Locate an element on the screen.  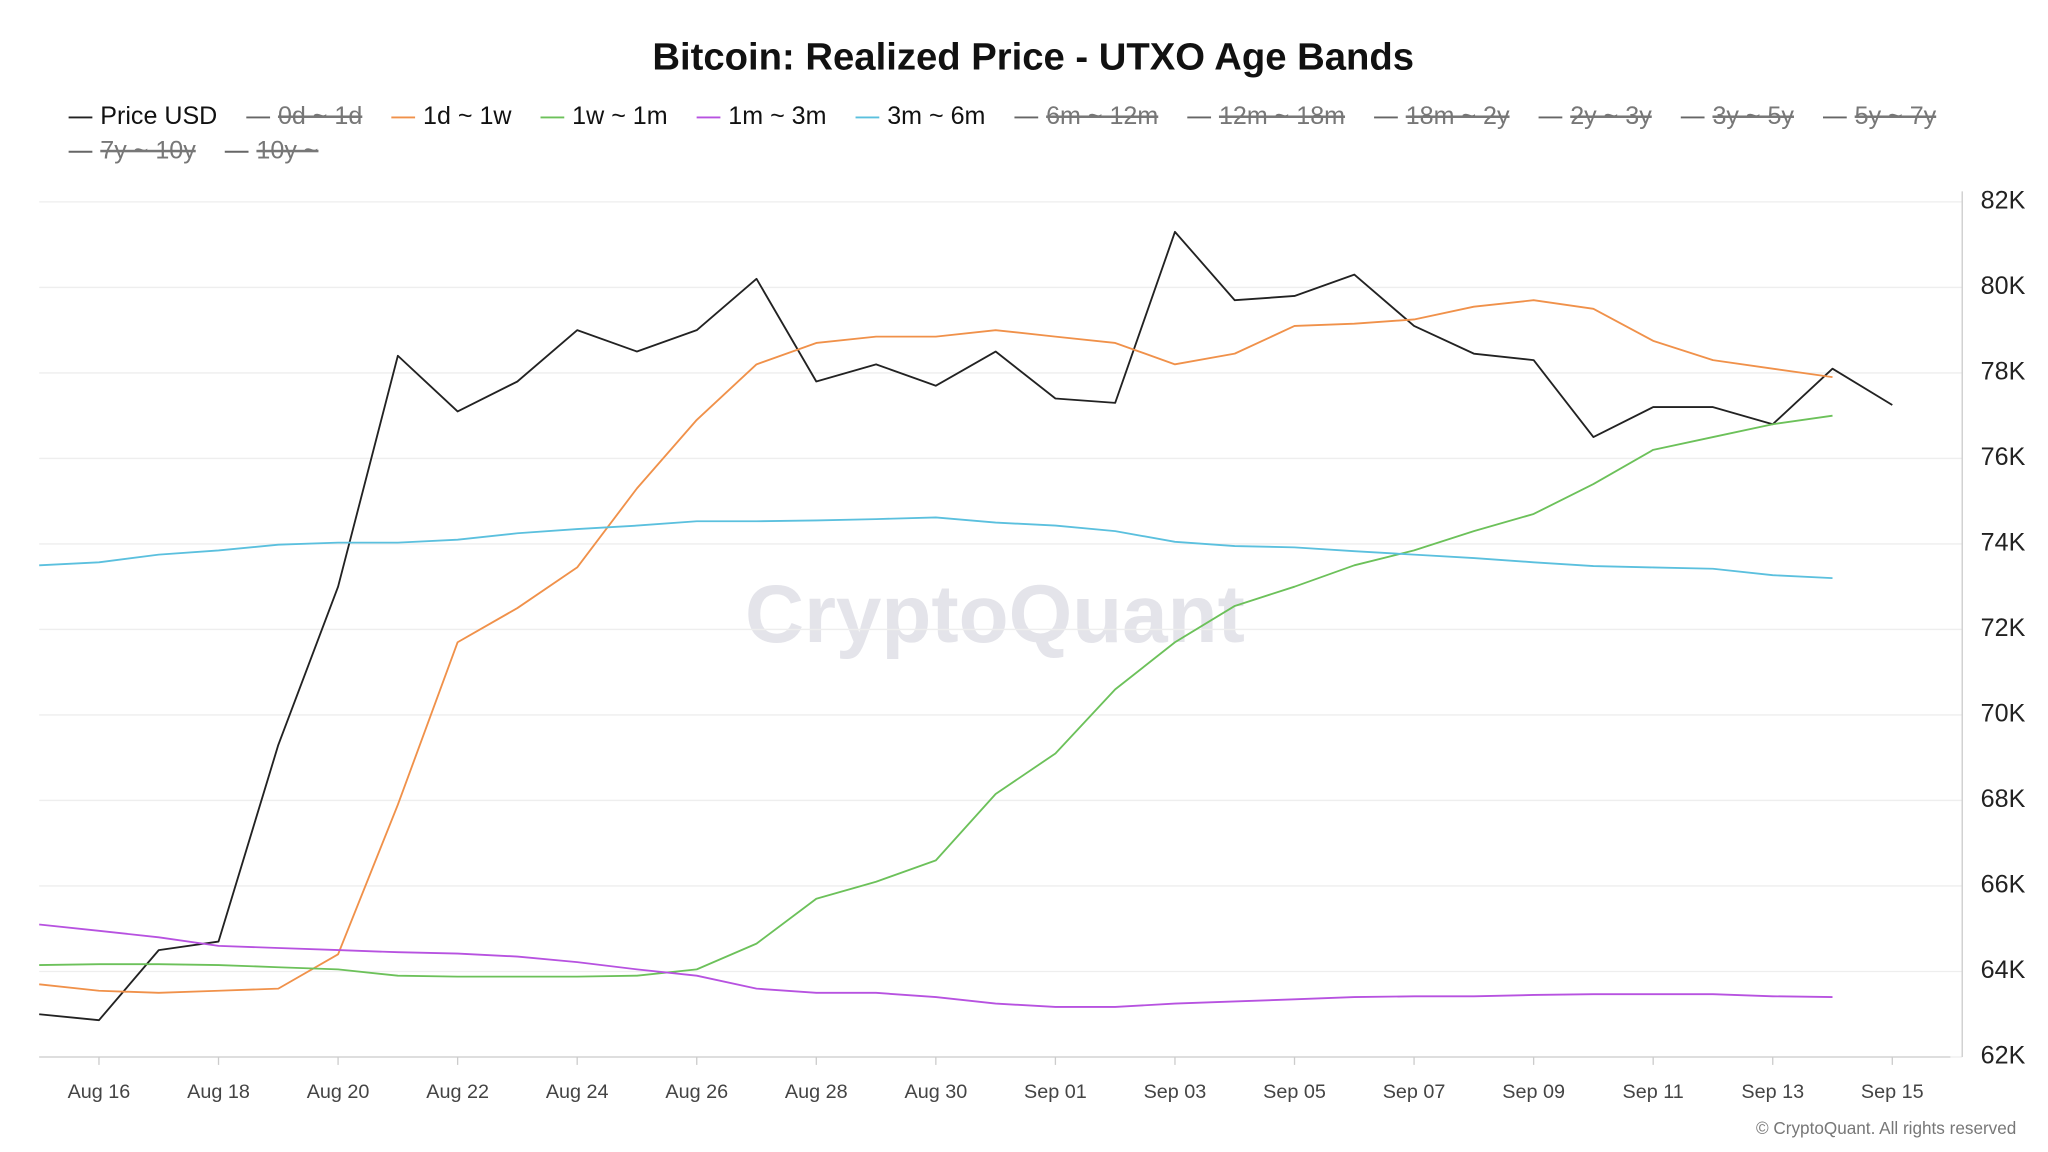
legend-item: 1w ~ 1m is located at coordinates (604, 116).